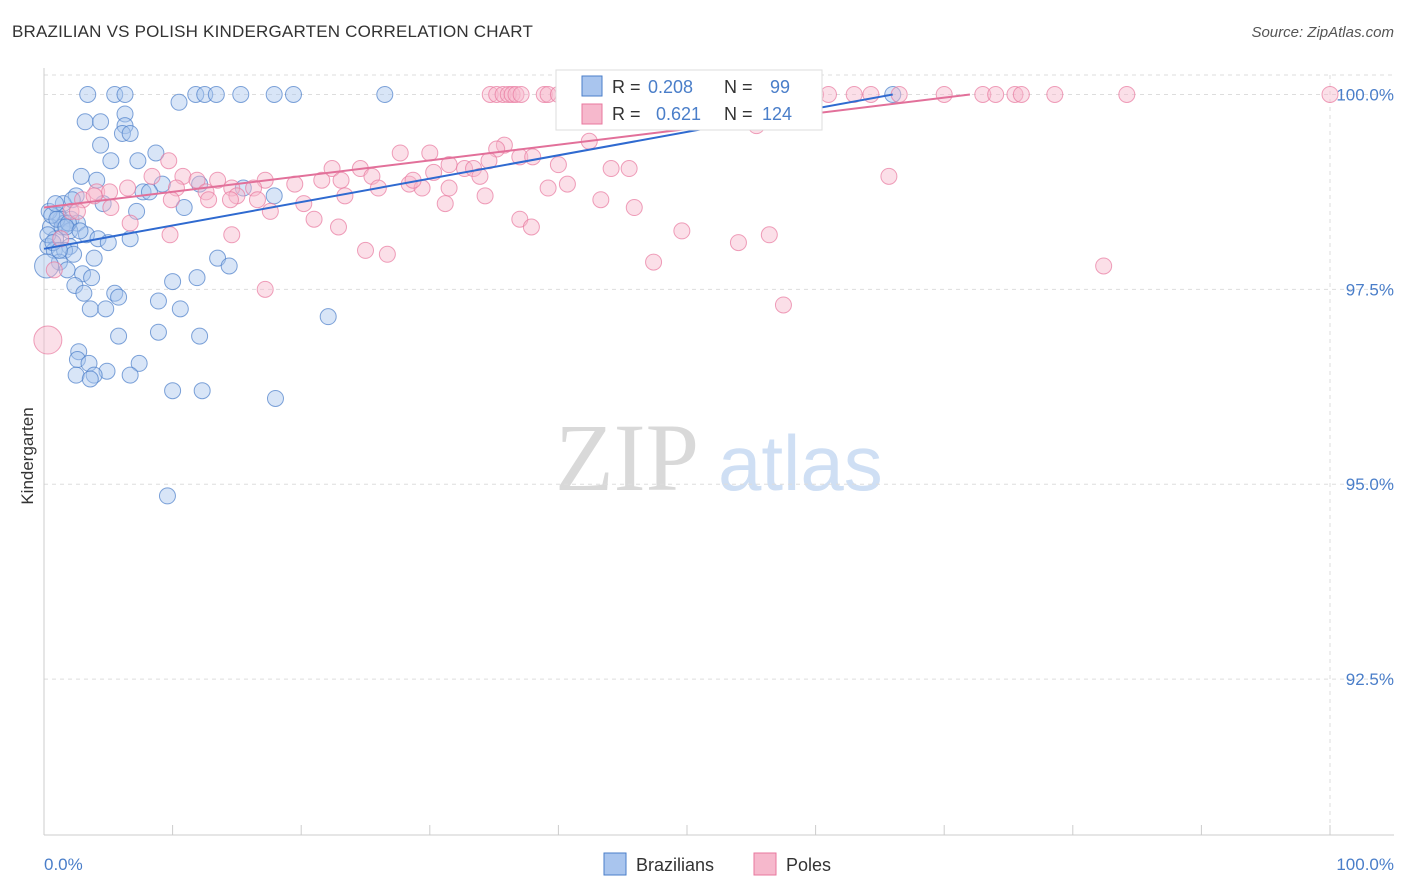  I want to click on y-tick-label-0: 100.0%, so click(1365, 94).